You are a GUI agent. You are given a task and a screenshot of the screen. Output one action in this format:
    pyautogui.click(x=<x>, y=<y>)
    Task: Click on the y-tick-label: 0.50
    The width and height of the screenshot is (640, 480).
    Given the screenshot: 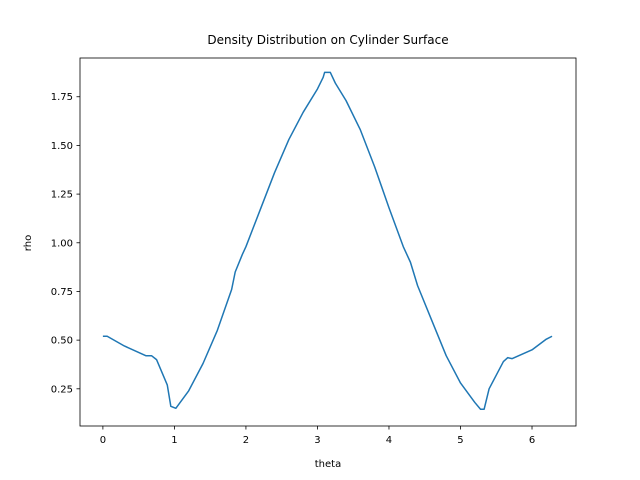 What is the action you would take?
    pyautogui.click(x=62, y=341)
    